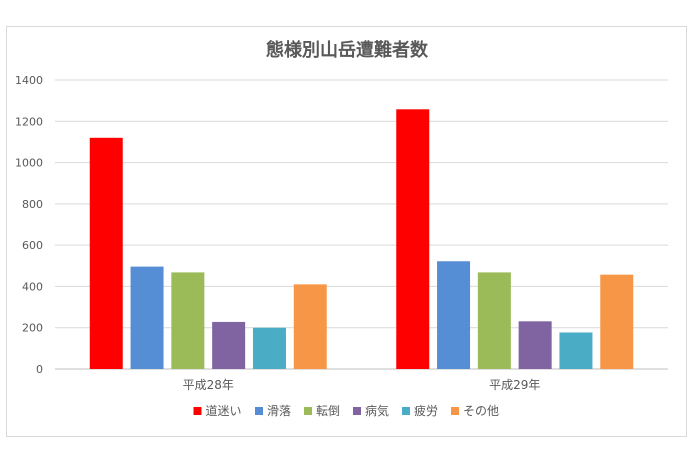 The width and height of the screenshot is (695, 460). Describe the element at coordinates (208, 385) in the screenshot. I see `x-tick-label: 平成28年` at that location.